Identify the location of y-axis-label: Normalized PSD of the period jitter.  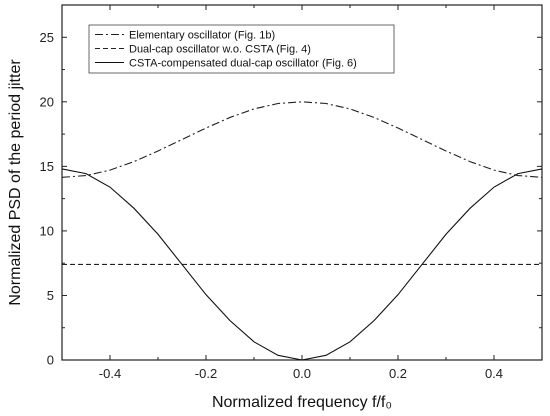
(15, 182).